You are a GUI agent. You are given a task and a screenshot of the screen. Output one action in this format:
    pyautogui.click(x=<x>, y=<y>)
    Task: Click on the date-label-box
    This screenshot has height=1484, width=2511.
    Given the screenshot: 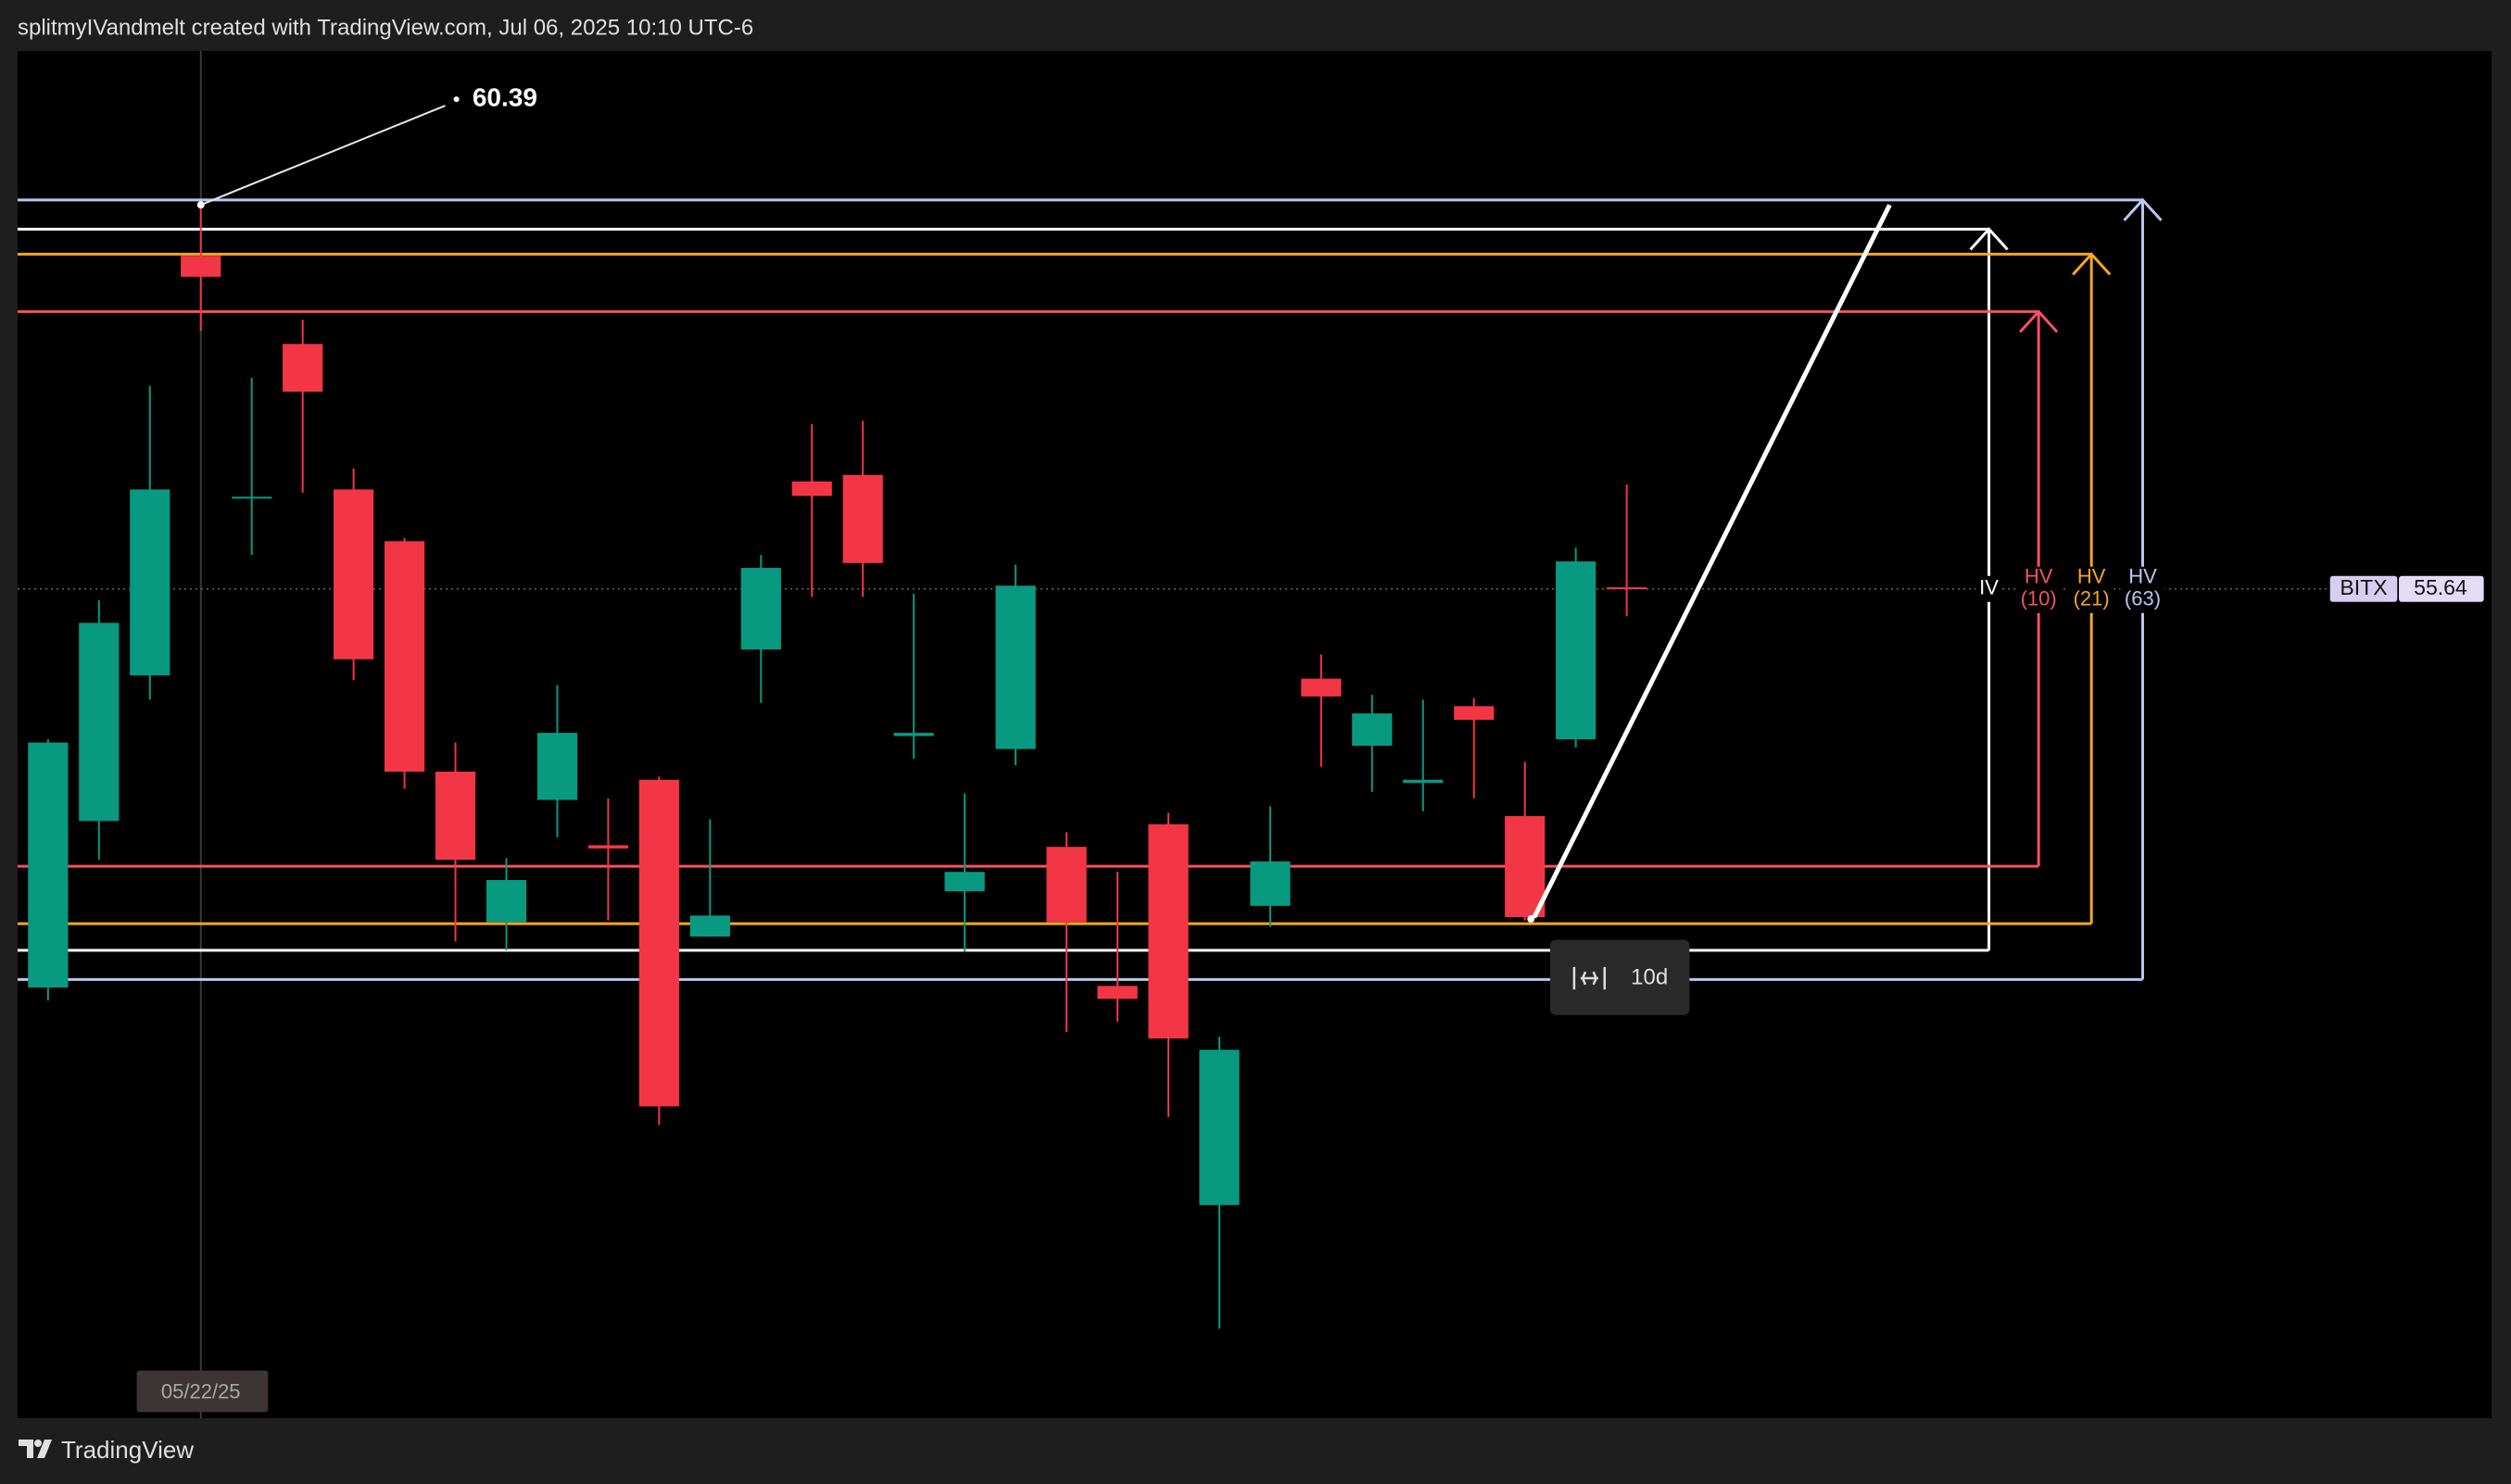 What is the action you would take?
    pyautogui.click(x=202, y=1391)
    